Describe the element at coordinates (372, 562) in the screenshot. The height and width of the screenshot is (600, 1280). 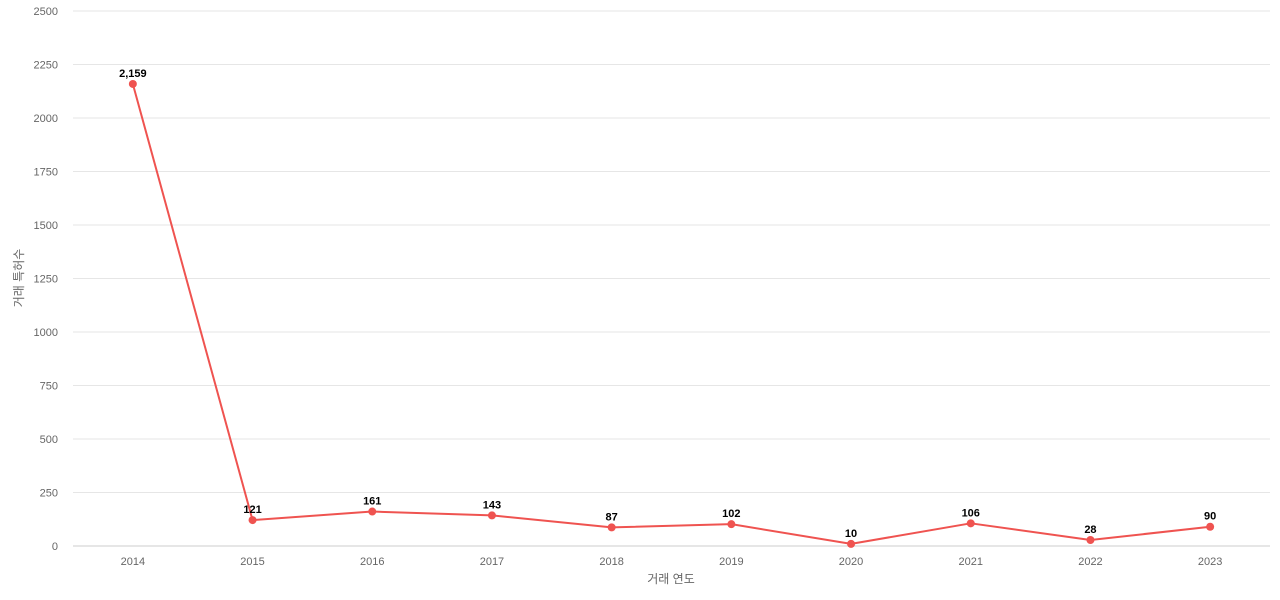
I see `x-tick-label: 2016` at that location.